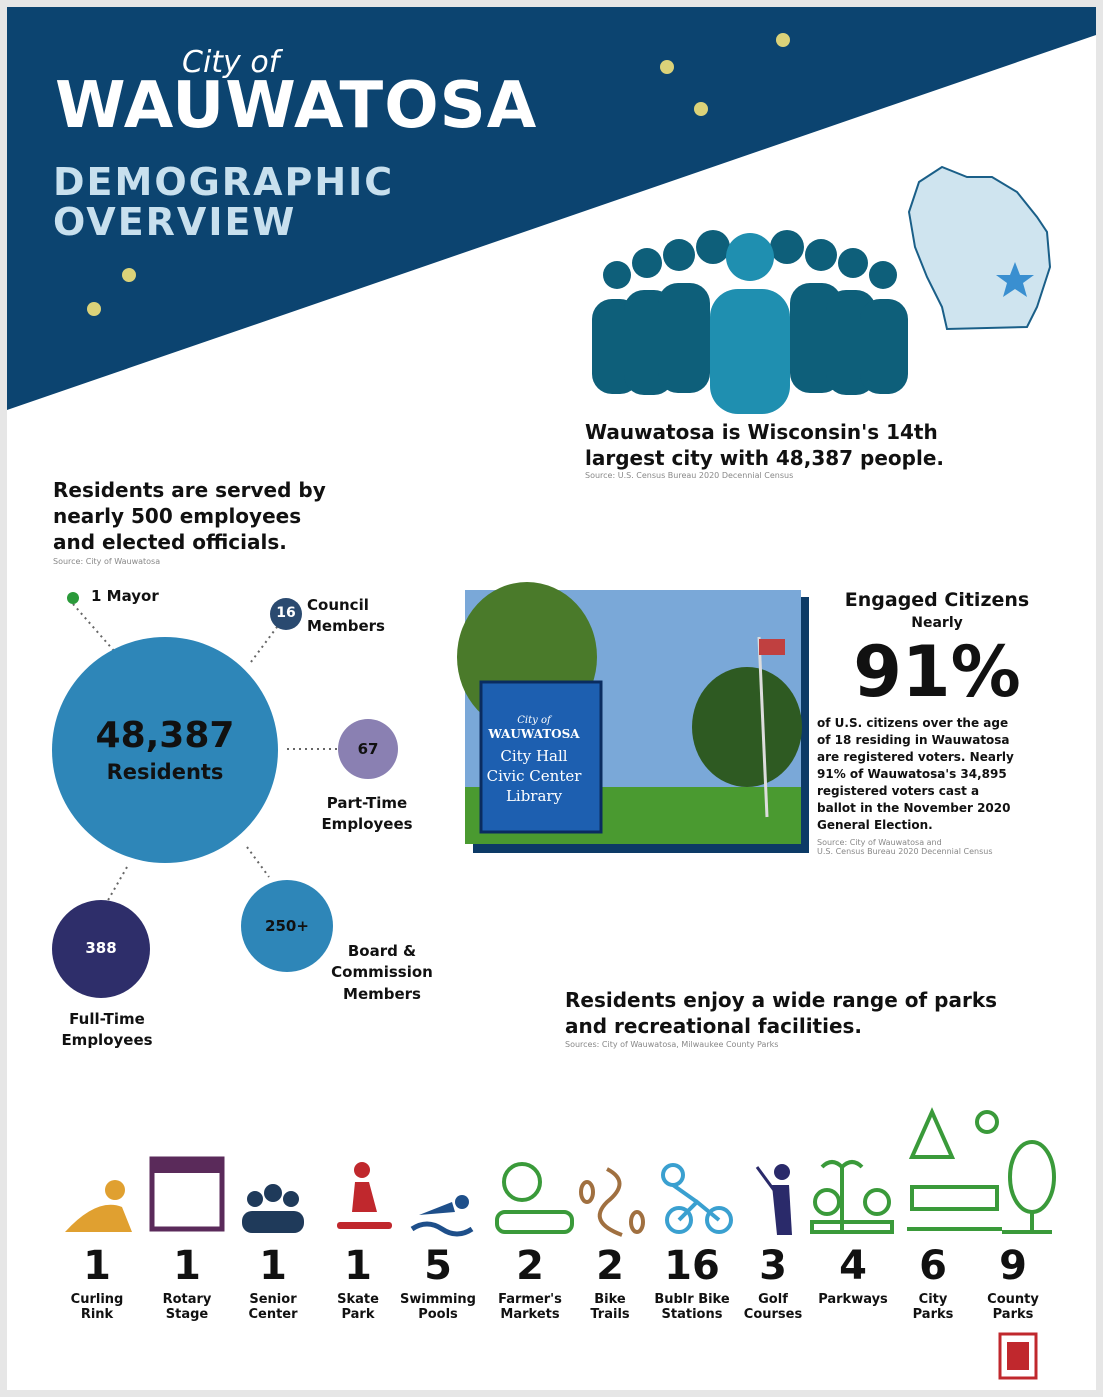  Describe the element at coordinates (610, 1314) in the screenshot. I see `park-label: Trails` at that location.